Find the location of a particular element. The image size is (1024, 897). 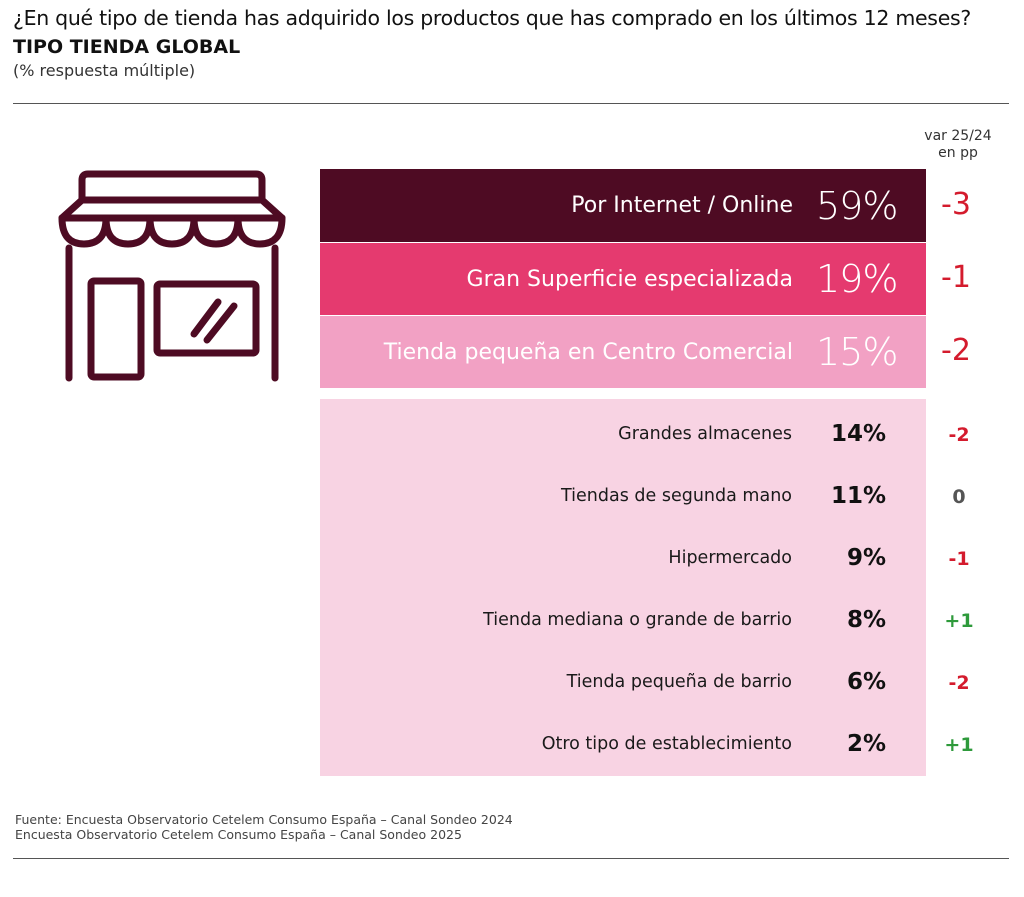

variation-header-line1: var 25/24 is located at coordinates (958, 136).